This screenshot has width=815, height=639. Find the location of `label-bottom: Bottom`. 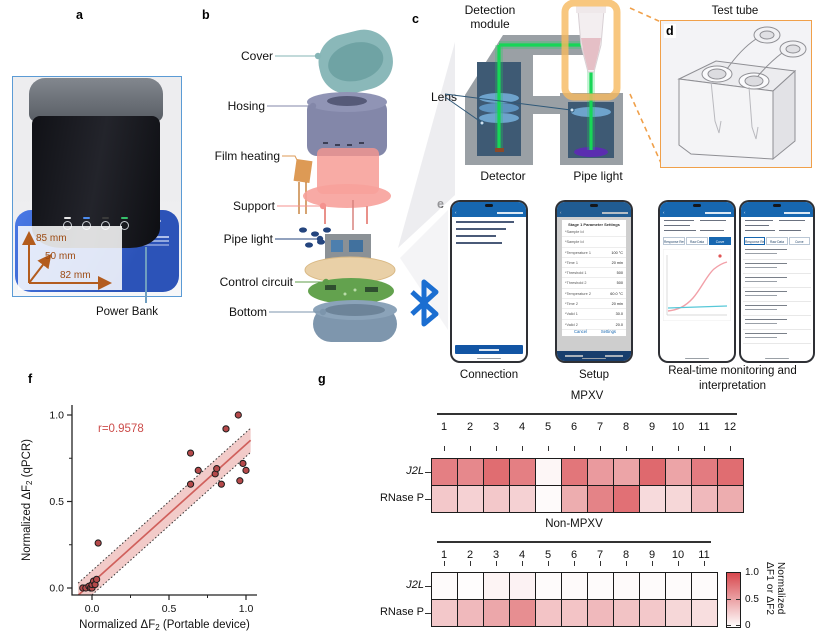

label-bottom: Bottom is located at coordinates (248, 312).